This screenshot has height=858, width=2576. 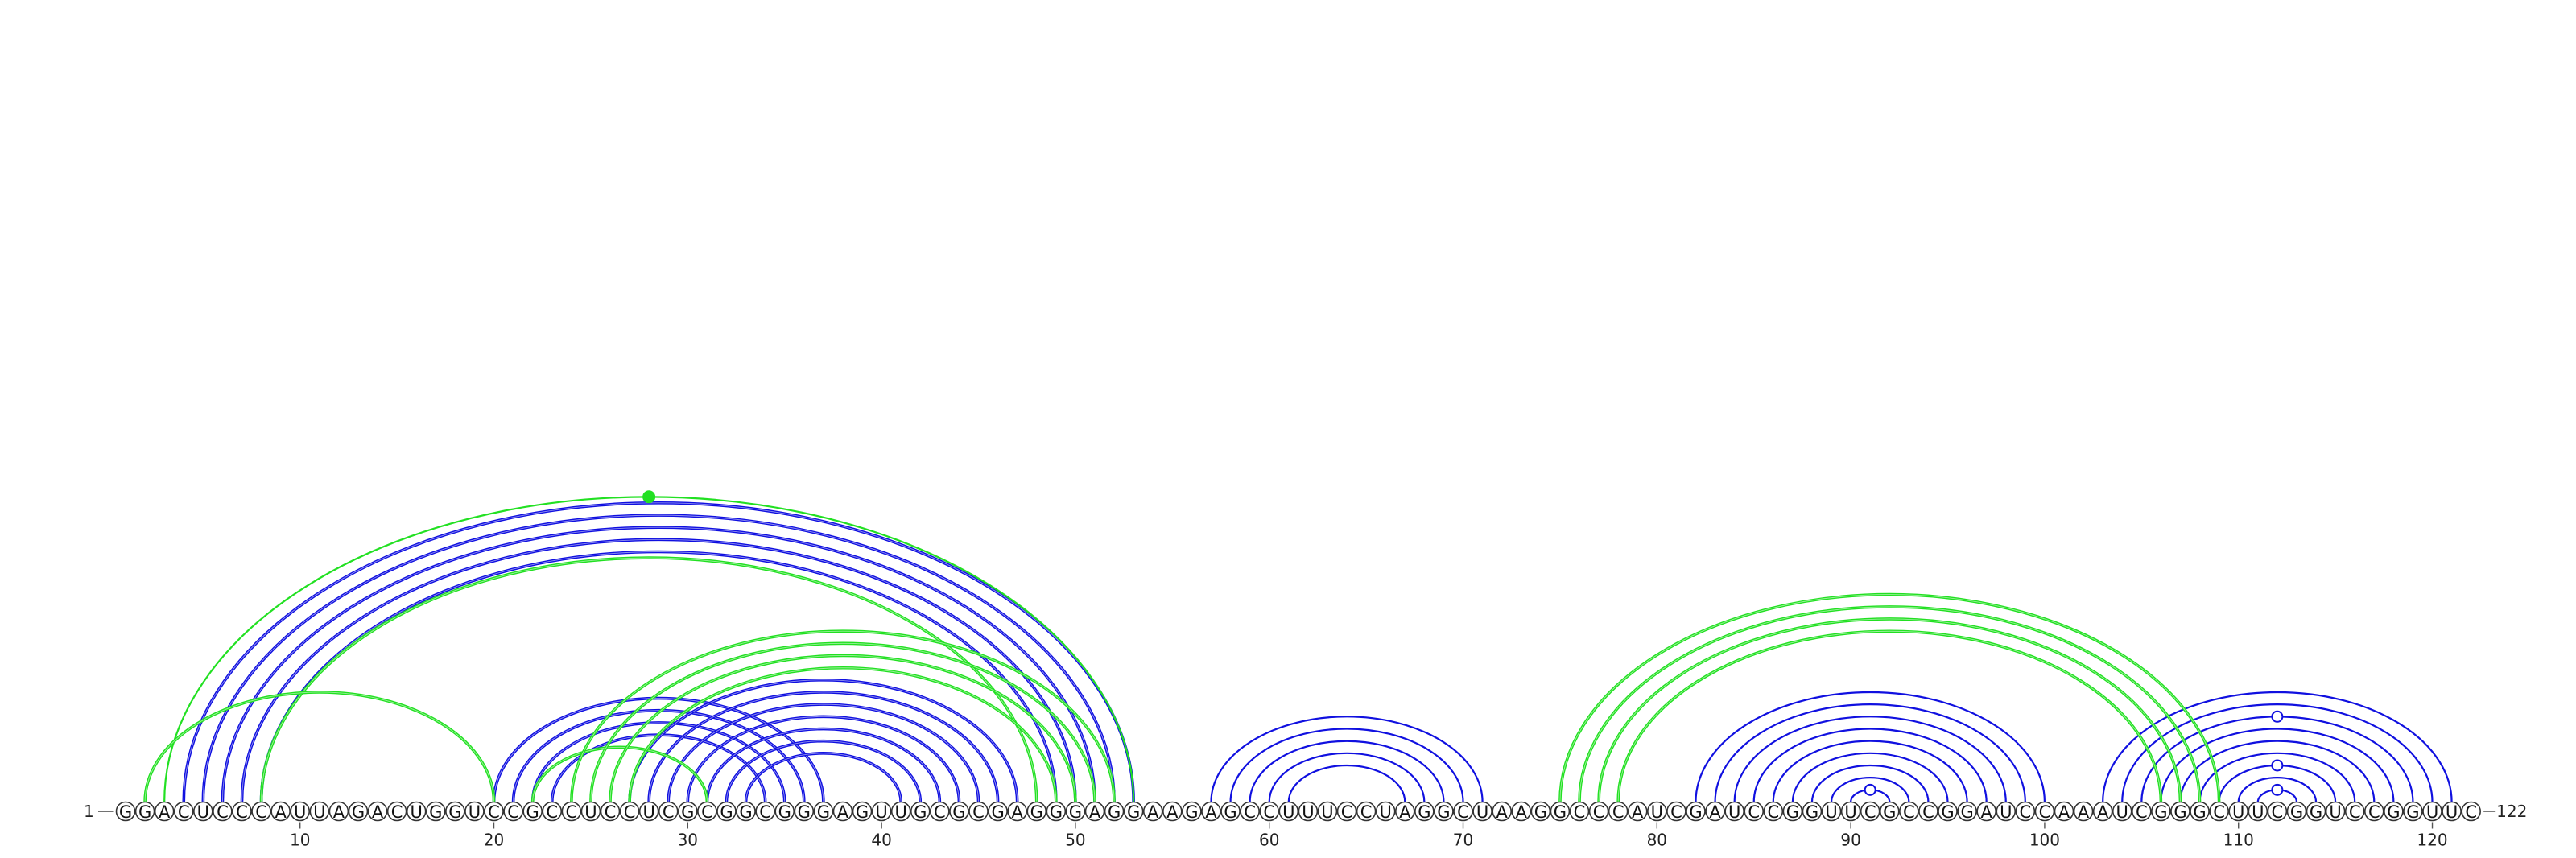 What do you see at coordinates (223, 812) in the screenshot?
I see `nucleotide-6: C` at bounding box center [223, 812].